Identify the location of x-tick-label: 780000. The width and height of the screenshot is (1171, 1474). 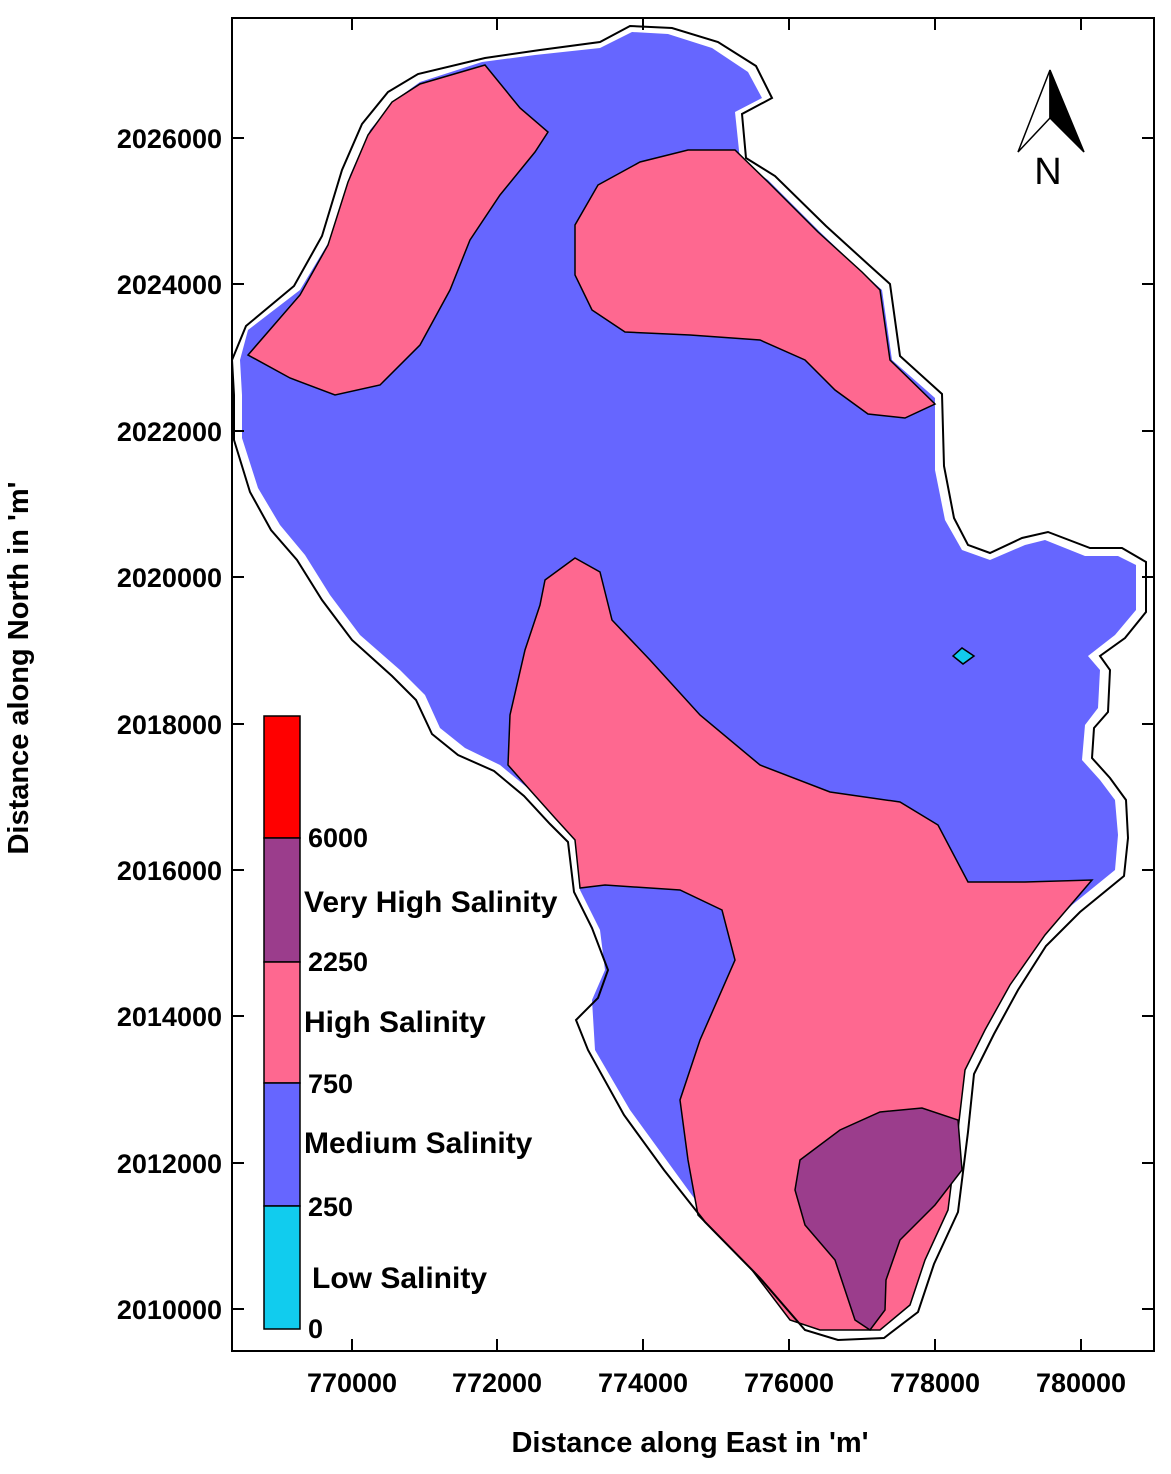
(1081, 1383).